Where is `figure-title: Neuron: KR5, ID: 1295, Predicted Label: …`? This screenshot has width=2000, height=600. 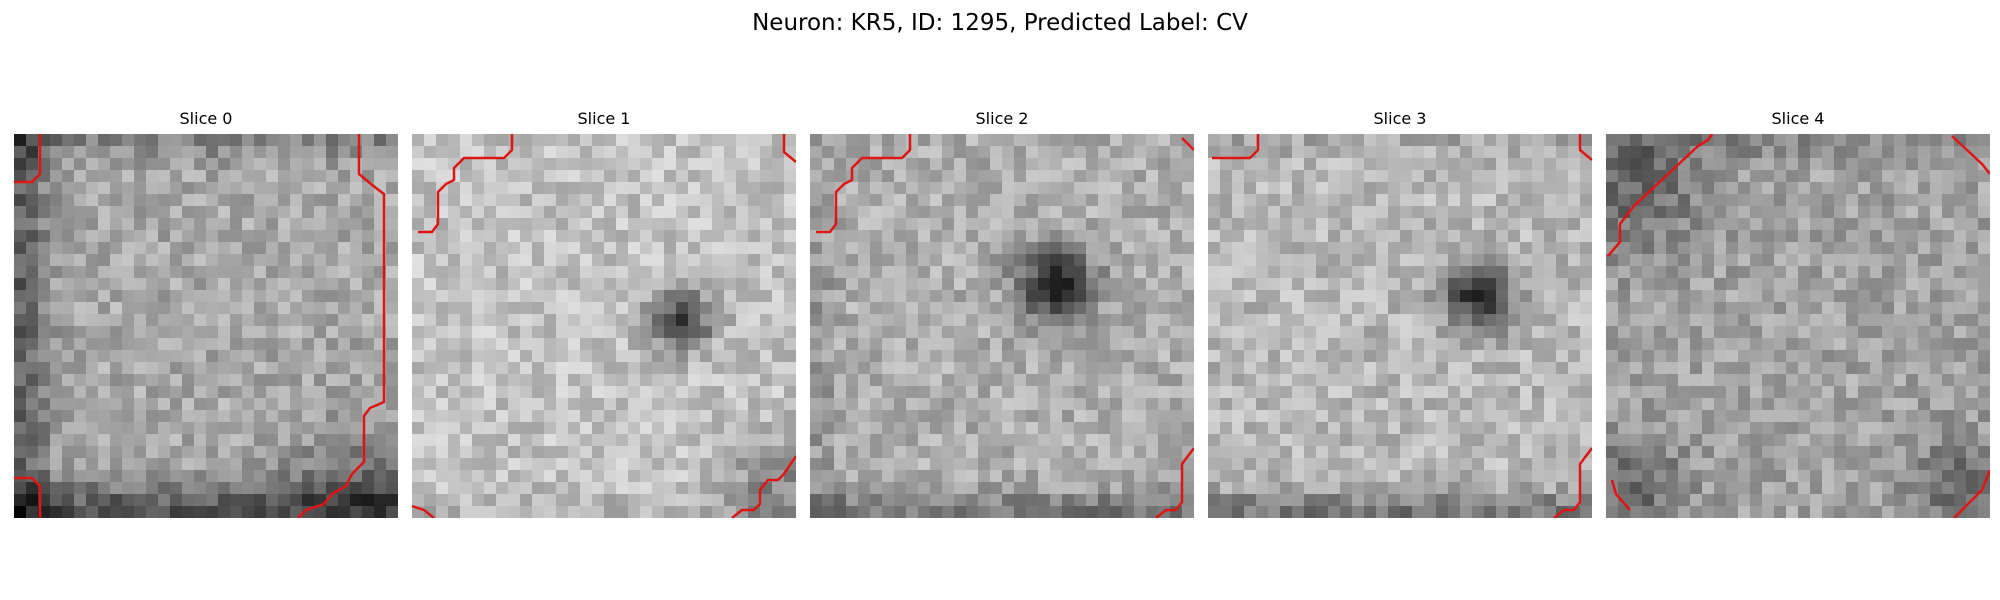 figure-title: Neuron: KR5, ID: 1295, Predicted Label: … is located at coordinates (1000, 23).